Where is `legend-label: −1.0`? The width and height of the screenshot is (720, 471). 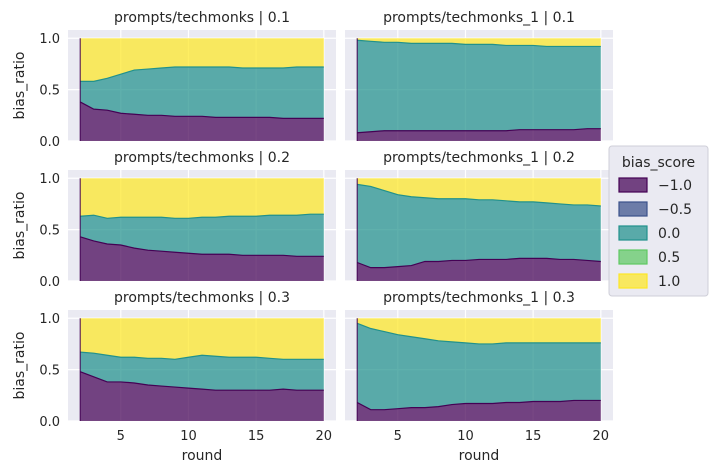 legend-label: −1.0 is located at coordinates (675, 186).